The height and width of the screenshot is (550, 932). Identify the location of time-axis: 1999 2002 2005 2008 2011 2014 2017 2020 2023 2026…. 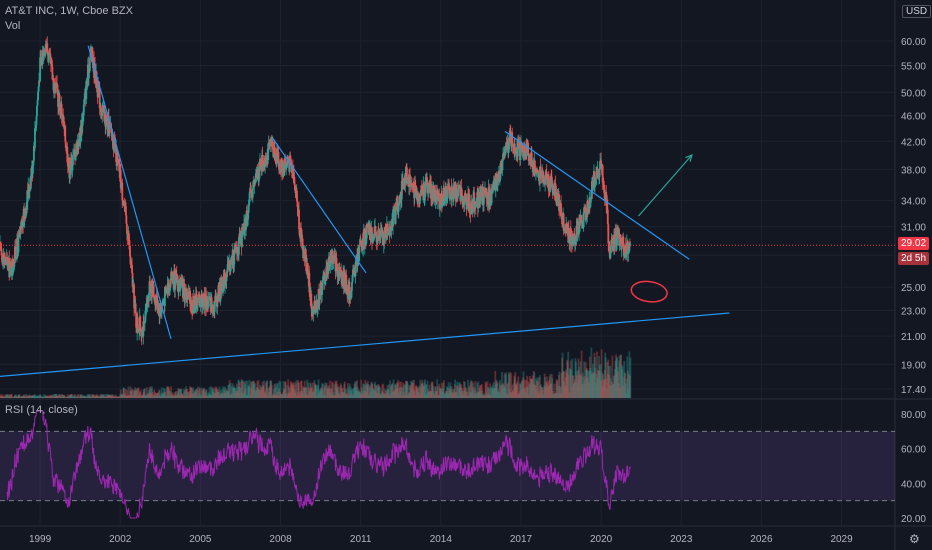
(441, 539).